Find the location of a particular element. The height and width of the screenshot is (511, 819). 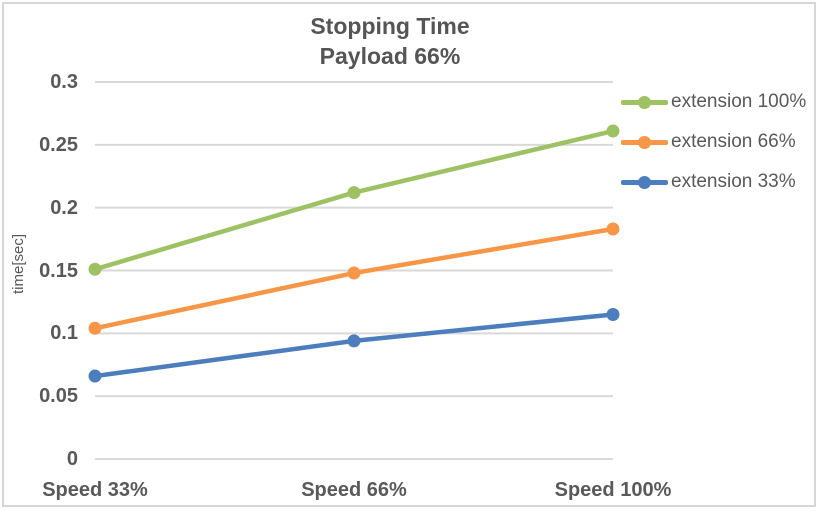

legend-label: extension 66% is located at coordinates (733, 141).